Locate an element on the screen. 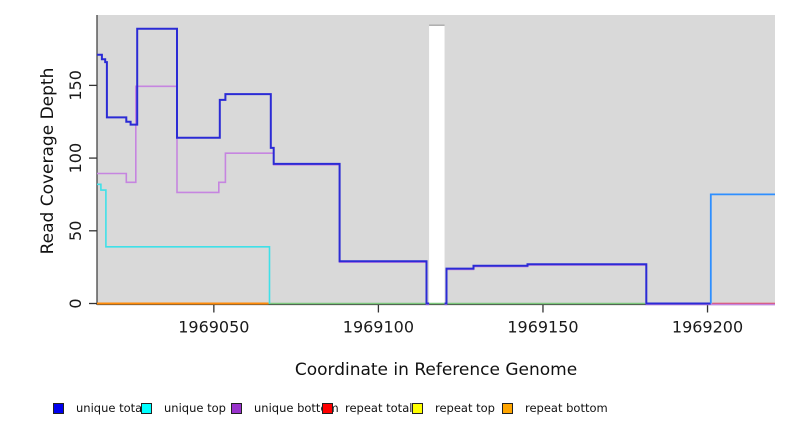 Image resolution: width=792 pixels, height=432 pixels. x-tick-label: 1969200 is located at coordinates (707, 327).